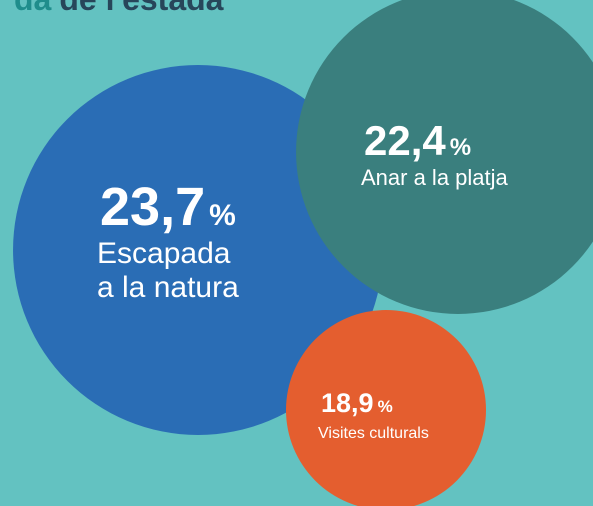 Image resolution: width=593 pixels, height=506 pixels. Describe the element at coordinates (357, 403) in the screenshot. I see `value-label: 18,9%` at that location.